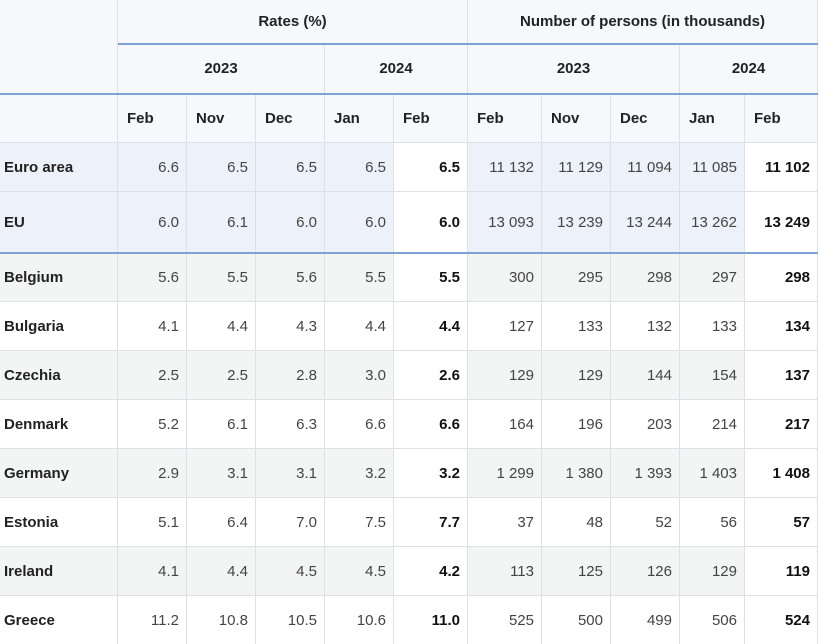 This screenshot has width=834, height=644. Describe the element at coordinates (712, 375) in the screenshot. I see `table-cell: 154` at that location.